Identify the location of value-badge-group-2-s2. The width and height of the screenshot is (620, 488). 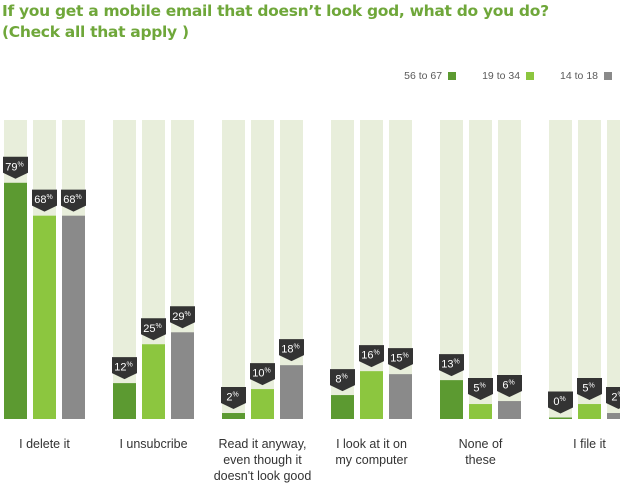
(153, 329).